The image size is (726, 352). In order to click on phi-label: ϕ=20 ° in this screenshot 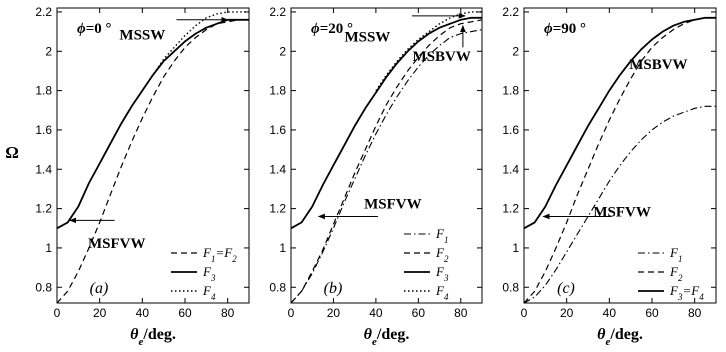, I will do `click(332, 29)`.